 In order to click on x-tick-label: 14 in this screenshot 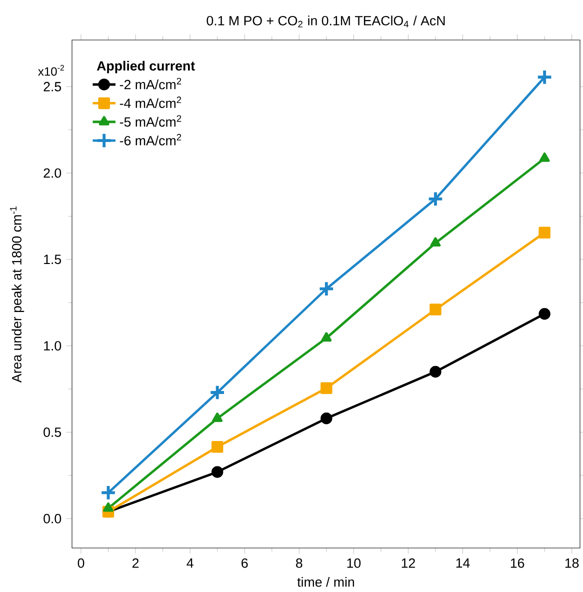, I will do `click(463, 563)`.